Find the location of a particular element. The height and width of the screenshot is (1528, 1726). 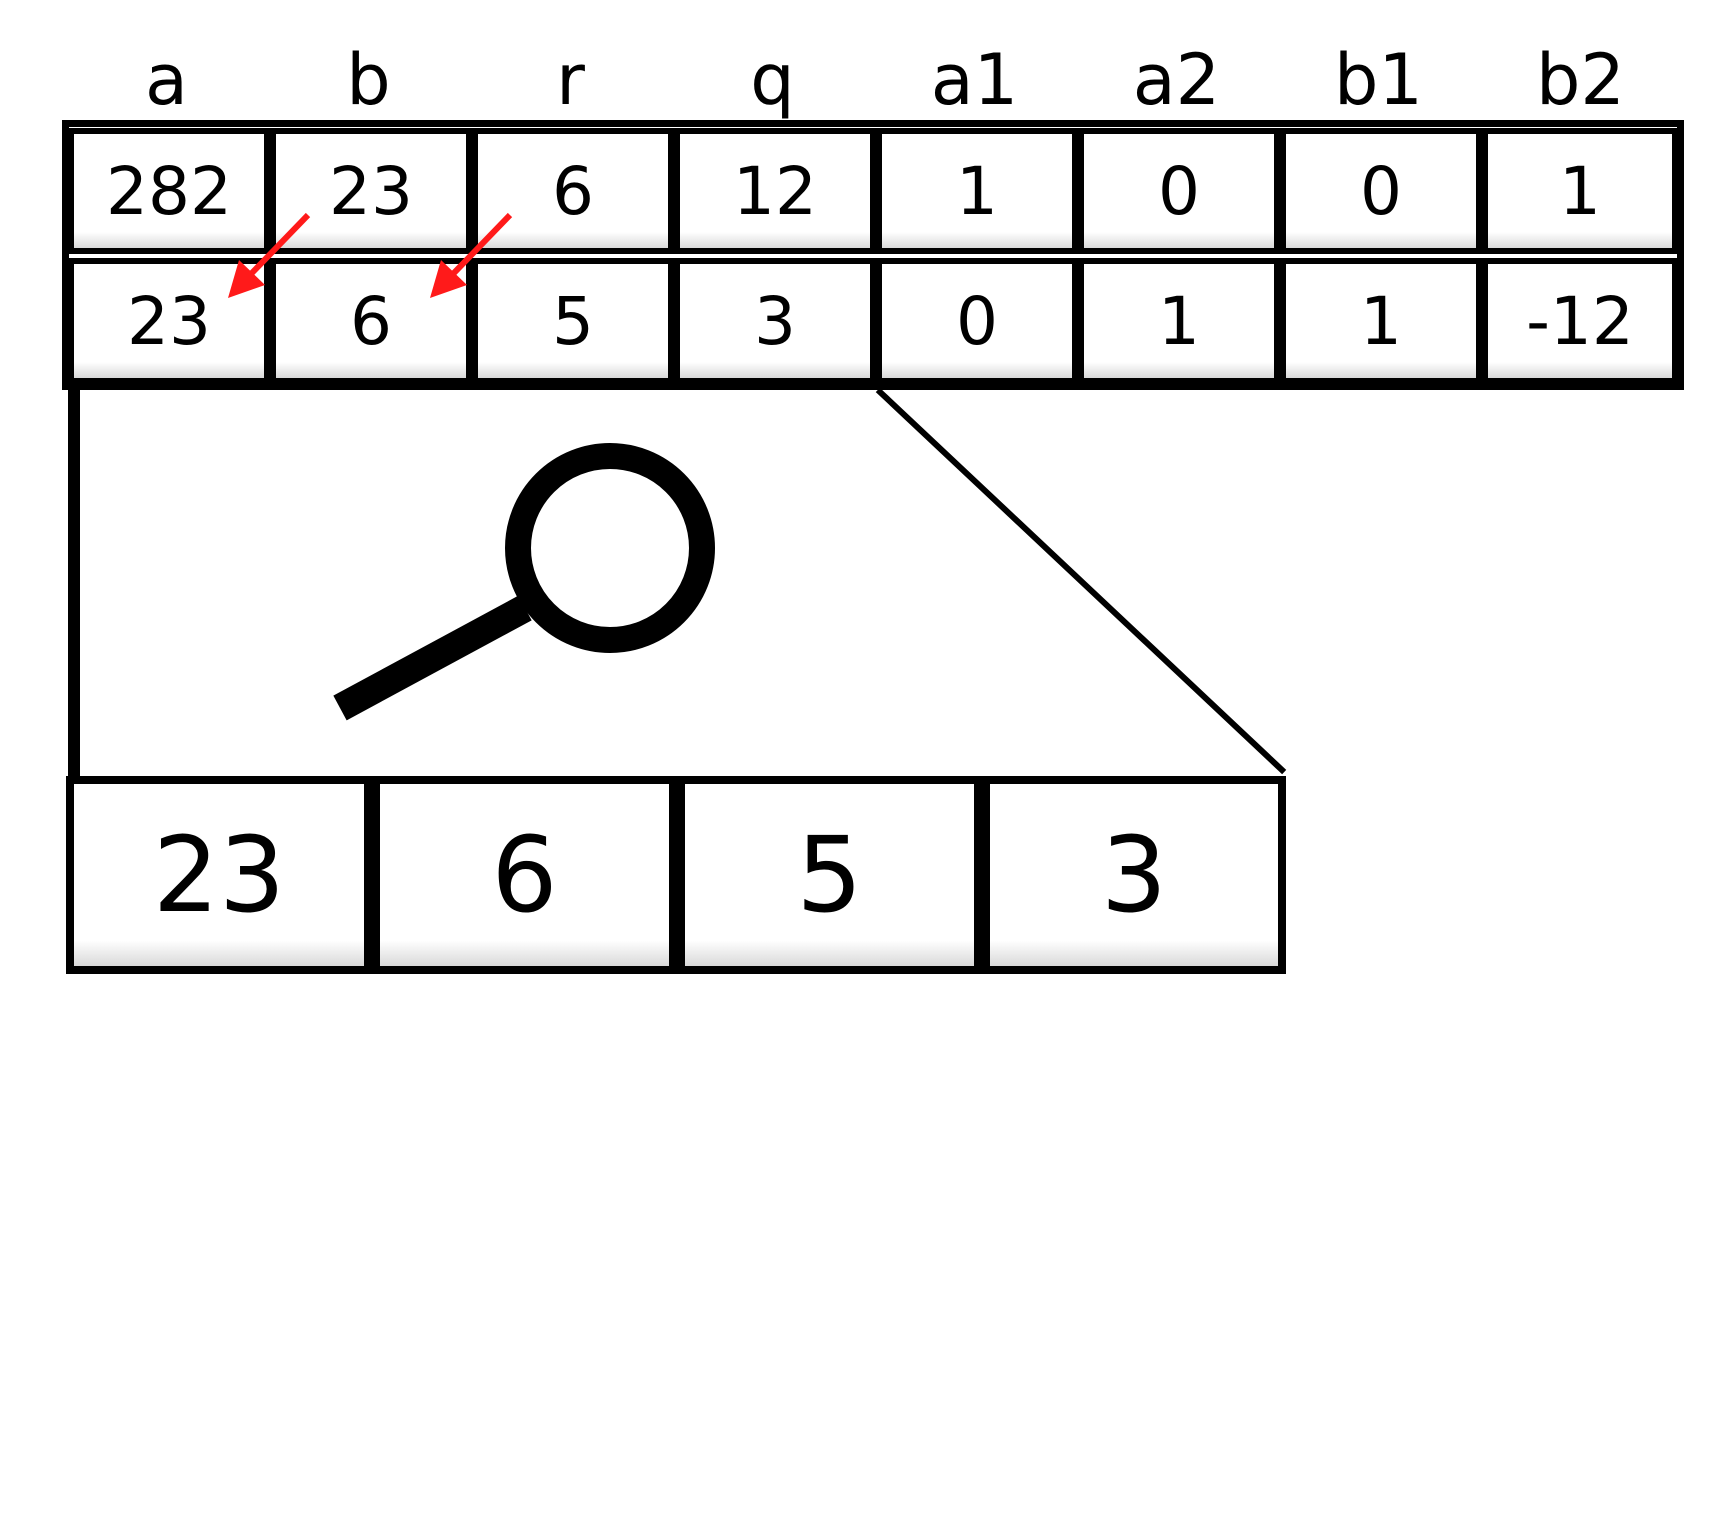

column-header-a1: a1 is located at coordinates (974, 80).